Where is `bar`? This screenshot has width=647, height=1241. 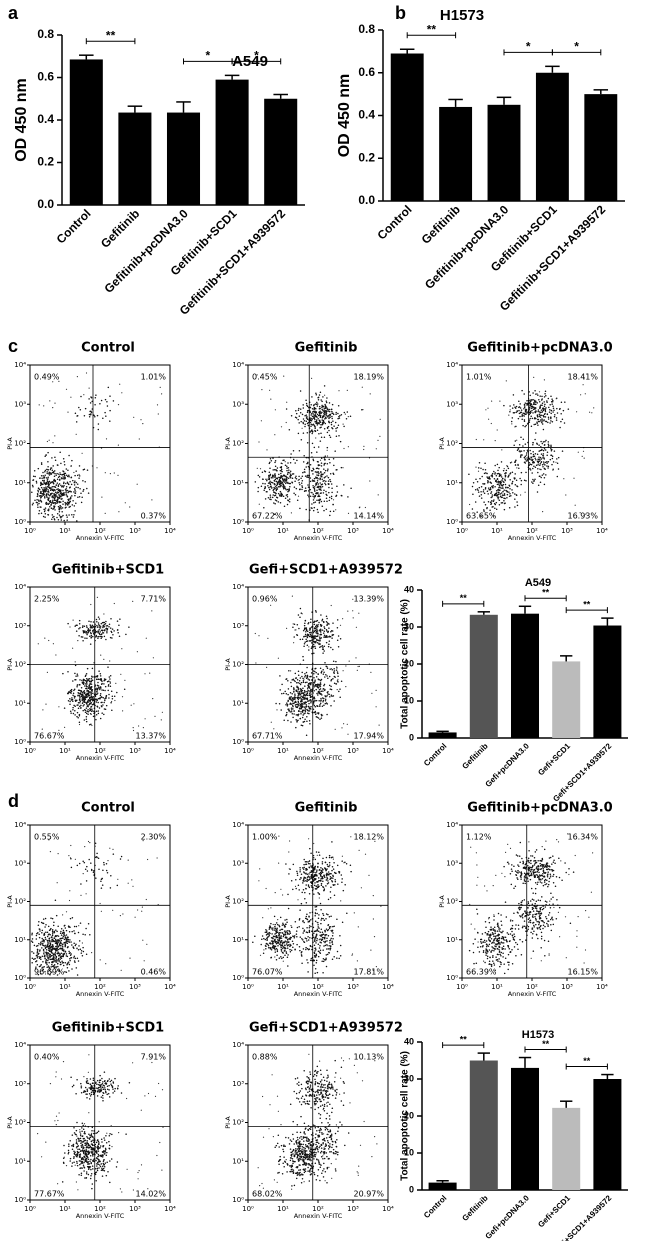
bar is located at coordinates (552, 136).